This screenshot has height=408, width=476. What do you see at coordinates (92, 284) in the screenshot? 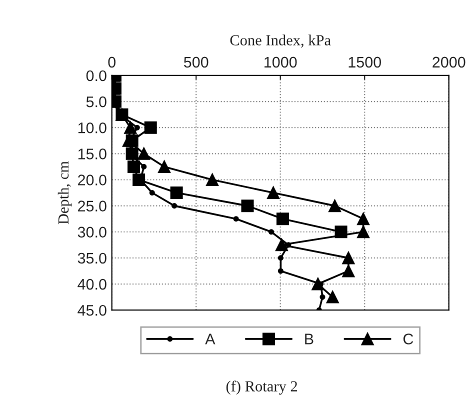
I see `y-tick-label: 40.0` at bounding box center [92, 284].